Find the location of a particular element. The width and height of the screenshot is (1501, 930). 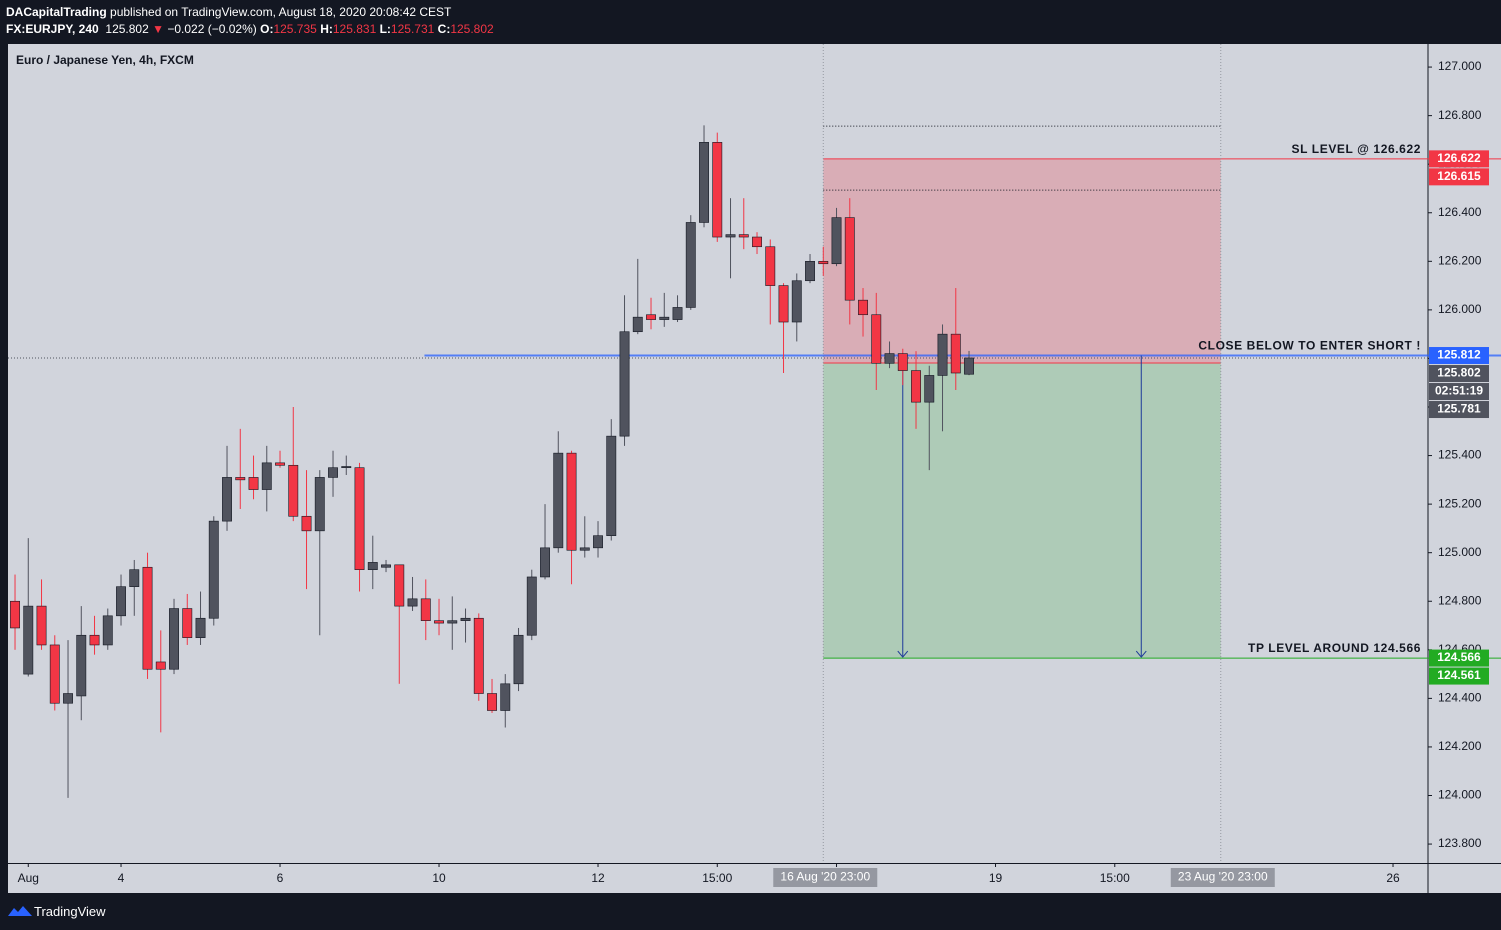

stop-zone is located at coordinates (1022, 261).